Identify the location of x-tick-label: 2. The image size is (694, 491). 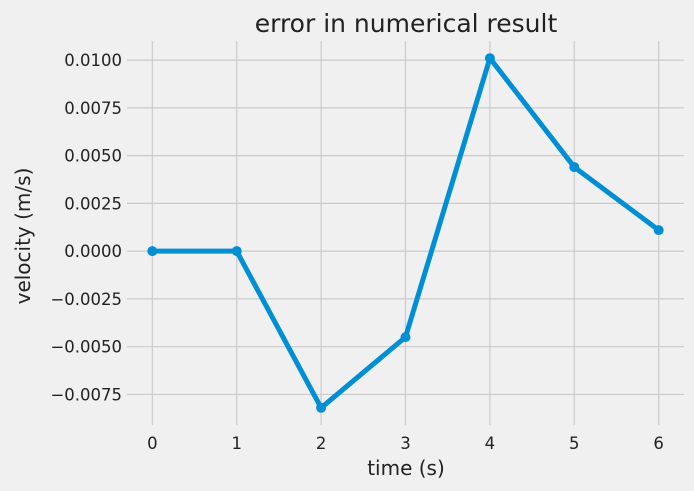
(321, 443).